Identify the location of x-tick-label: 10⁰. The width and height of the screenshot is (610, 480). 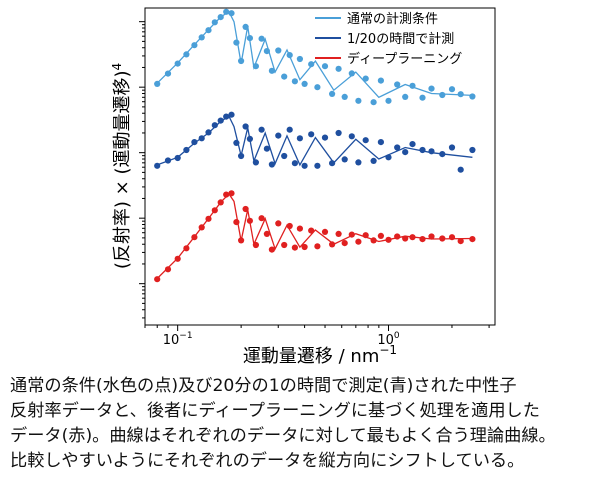
(388, 339).